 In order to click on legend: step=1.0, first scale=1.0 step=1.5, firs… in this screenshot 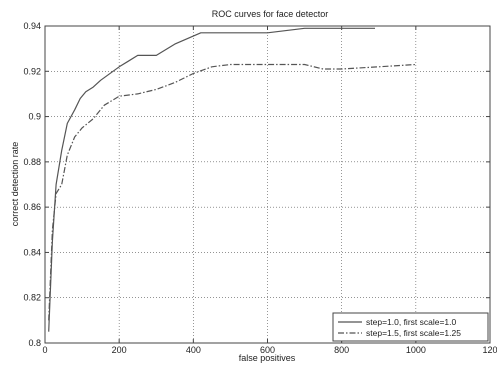, I will do `click(410, 327)`.